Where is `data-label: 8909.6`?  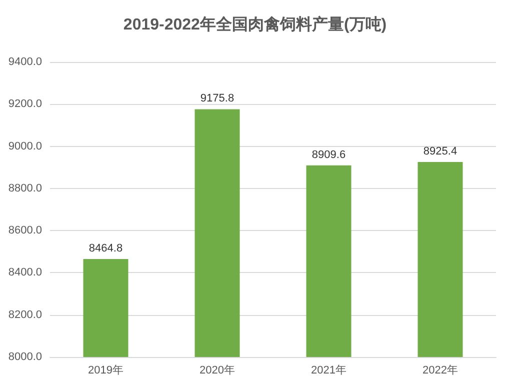
data-label: 8909.6 is located at coordinates (329, 154).